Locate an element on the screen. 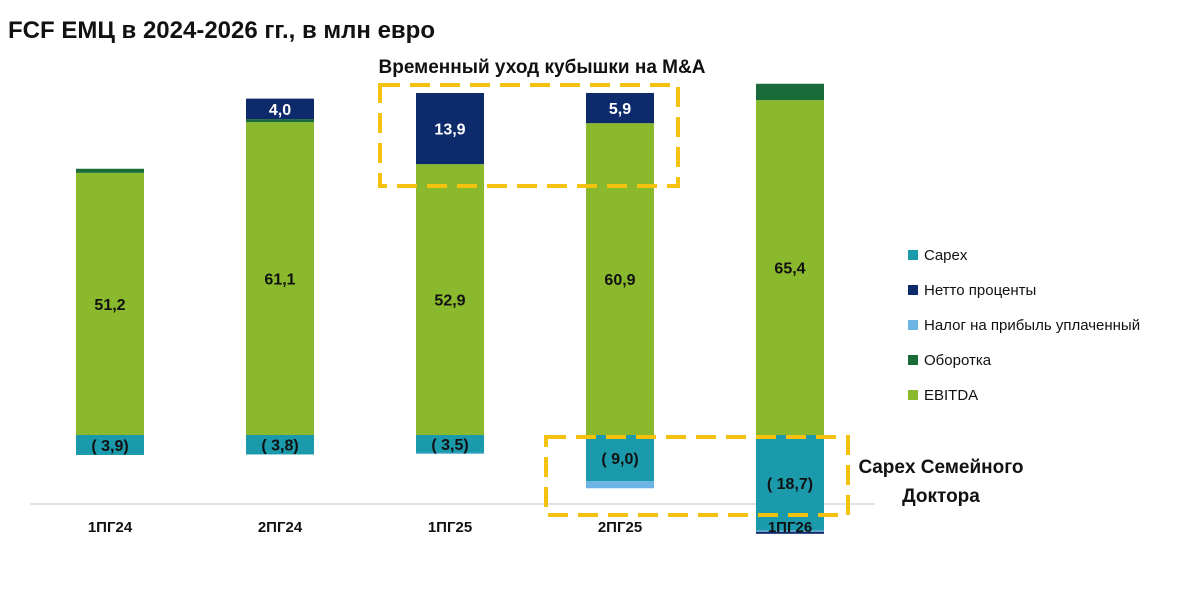  chart-title: FCF ЕМЦ в 2024-2026 гг., в млн евро is located at coordinates (221, 30).